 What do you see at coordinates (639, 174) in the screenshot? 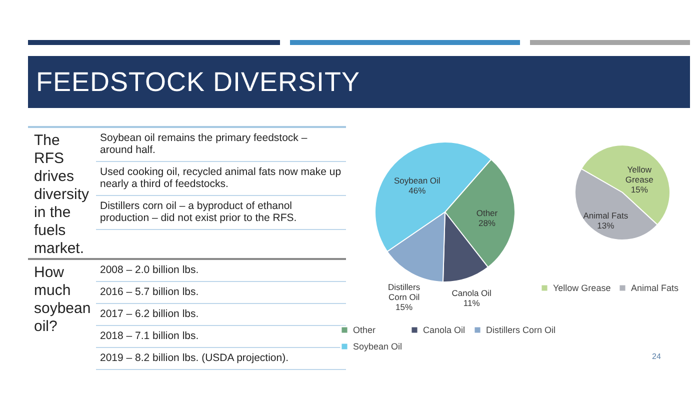
I see `slice-label: Yellow Grease` at bounding box center [639, 174].